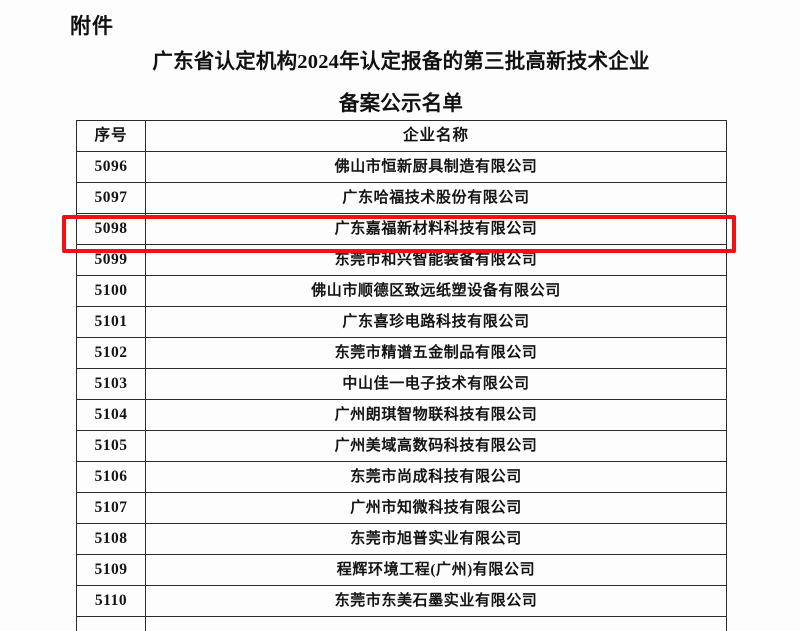 The image size is (800, 631). I want to click on table-row: 5100 佛山市顺德区致远纸塑设备有限公司, so click(401, 291).